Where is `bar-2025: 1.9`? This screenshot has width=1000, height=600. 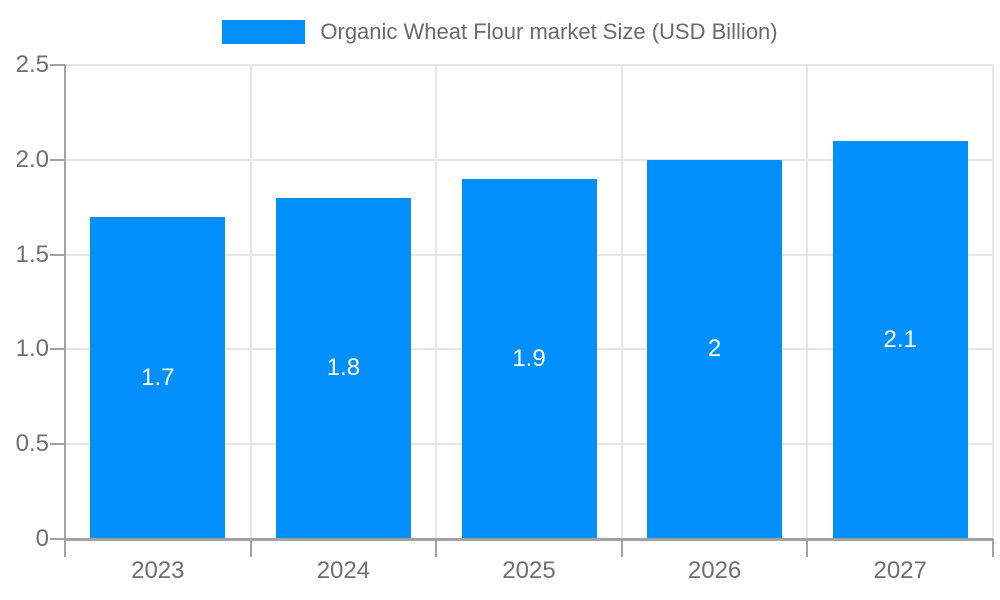
bar-2025: 1.9 is located at coordinates (529, 358).